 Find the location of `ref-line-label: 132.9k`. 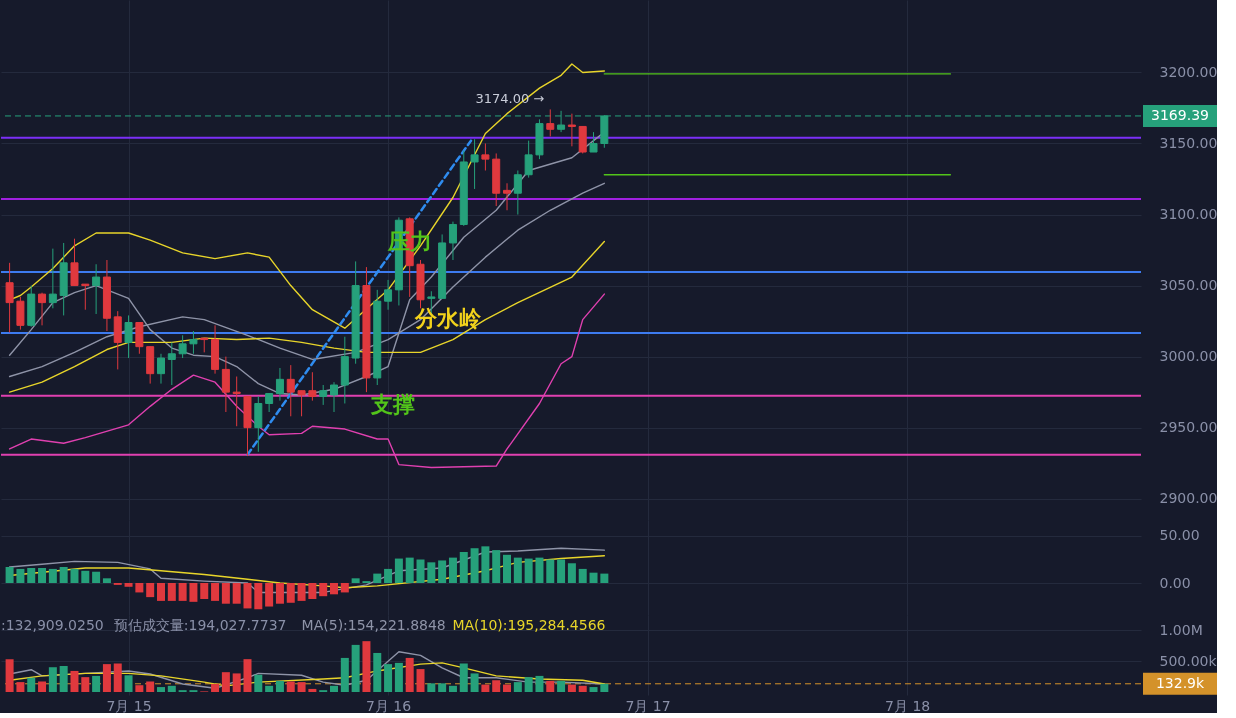

ref-line-label: 132.9k is located at coordinates (1180, 682).